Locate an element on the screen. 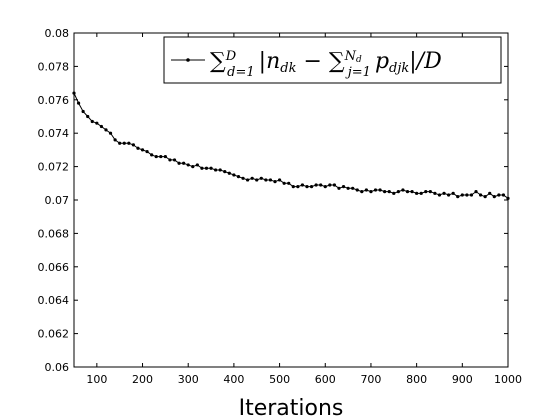 This screenshot has height=420, width=560. x-tick-label: 600 is located at coordinates (325, 379).